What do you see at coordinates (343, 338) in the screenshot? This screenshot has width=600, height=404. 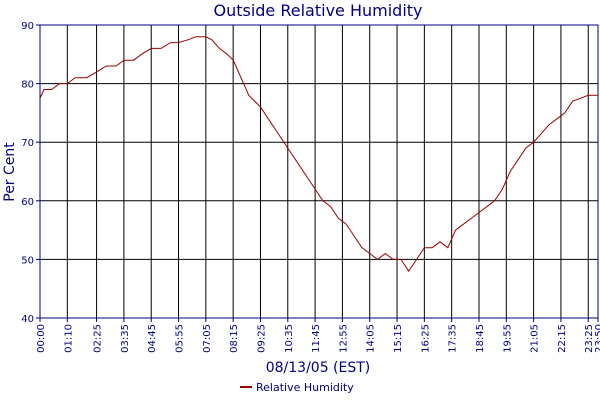 I see `x-tick-label: 12:55` at bounding box center [343, 338].